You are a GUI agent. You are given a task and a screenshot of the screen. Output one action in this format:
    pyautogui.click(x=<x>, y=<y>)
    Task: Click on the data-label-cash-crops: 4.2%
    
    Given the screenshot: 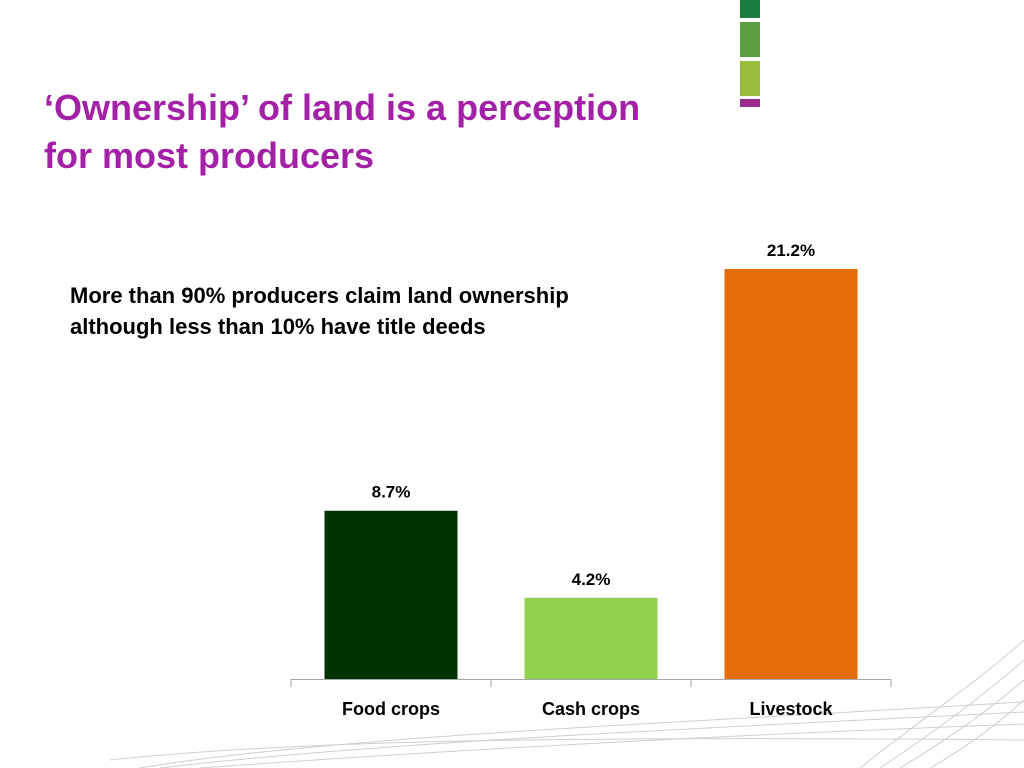 What is the action you would take?
    pyautogui.click(x=591, y=579)
    